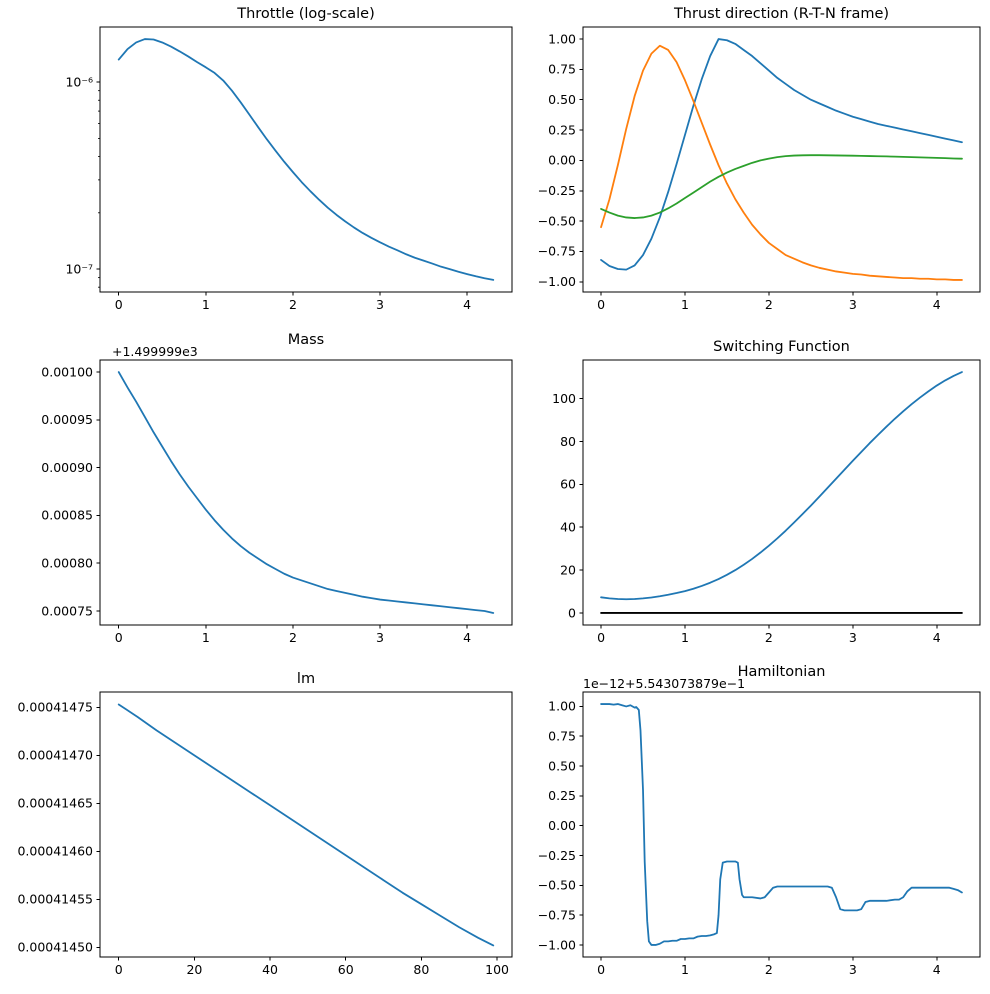  I want to click on subplot-throttle: 0 1 2 3 4 10⁻⁶ 10⁻⁷ Throttle (log-scale), so click(289, 159).